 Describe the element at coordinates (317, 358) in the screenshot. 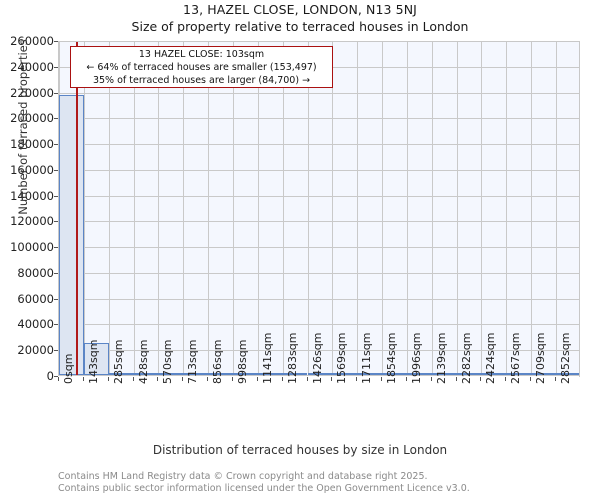

I see `x-axis-tick-label: 1426sqm` at that location.